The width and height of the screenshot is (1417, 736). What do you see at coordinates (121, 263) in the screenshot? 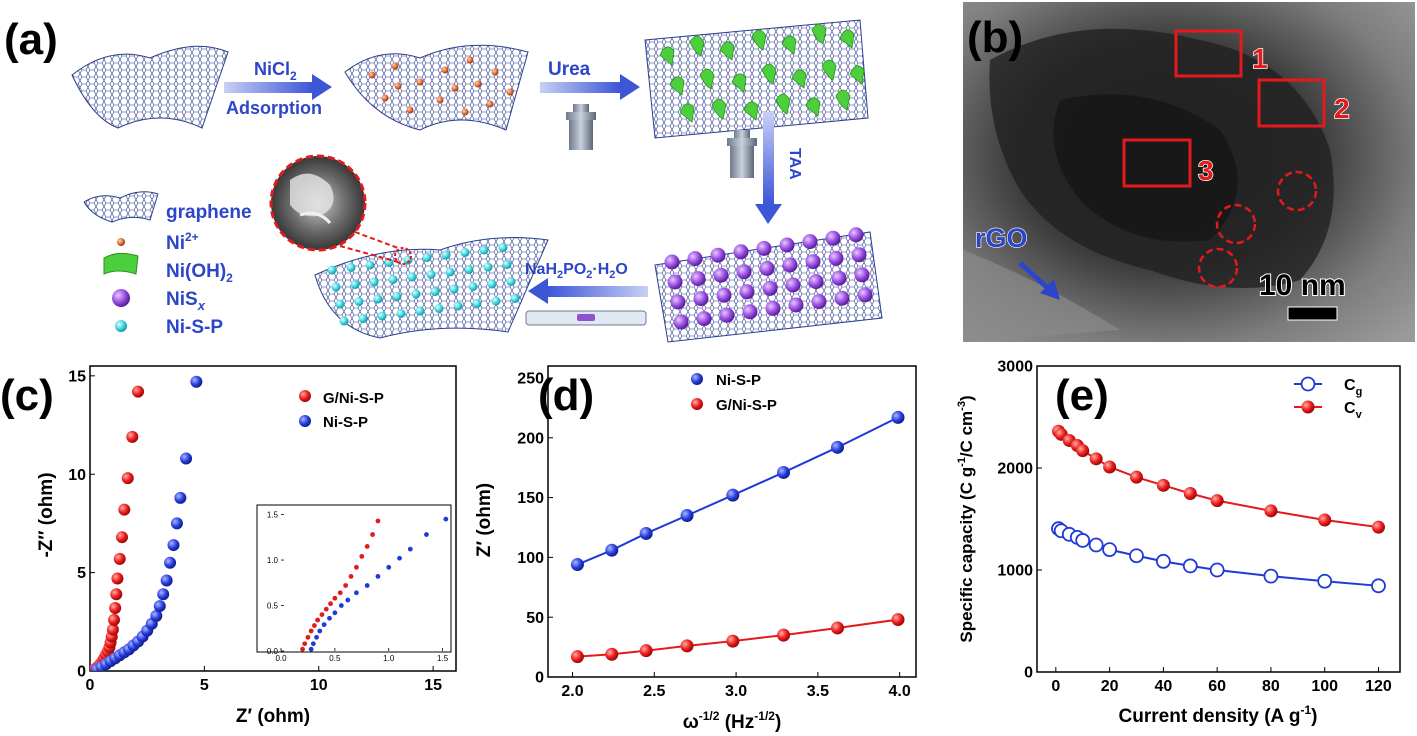
I see `nioh-legend-icon` at bounding box center [121, 263].